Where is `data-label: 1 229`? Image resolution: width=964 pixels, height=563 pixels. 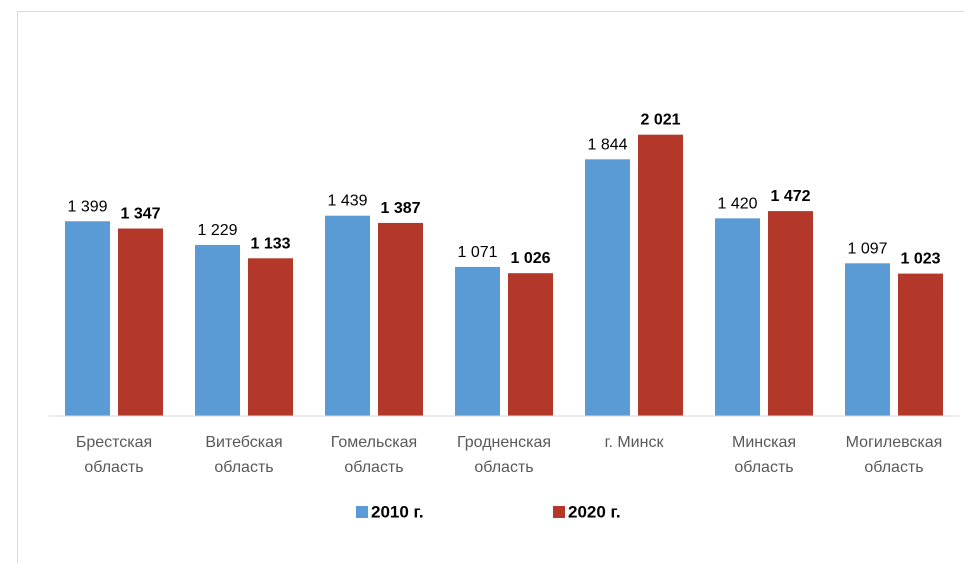
data-label: 1 229 is located at coordinates (217, 230).